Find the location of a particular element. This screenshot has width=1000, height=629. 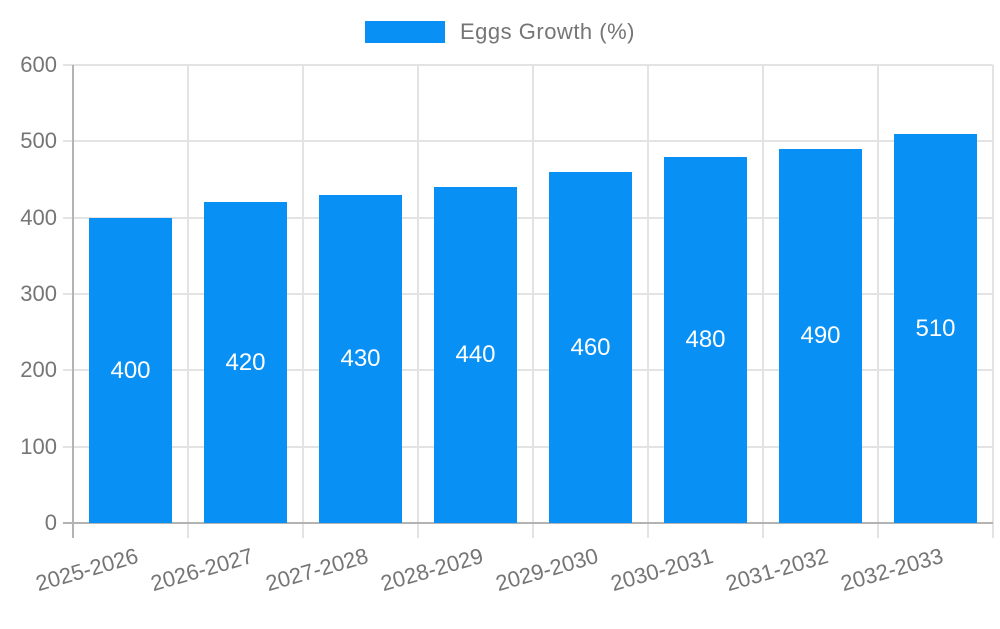

legend: Eggs Growth (%) is located at coordinates (500, 32).